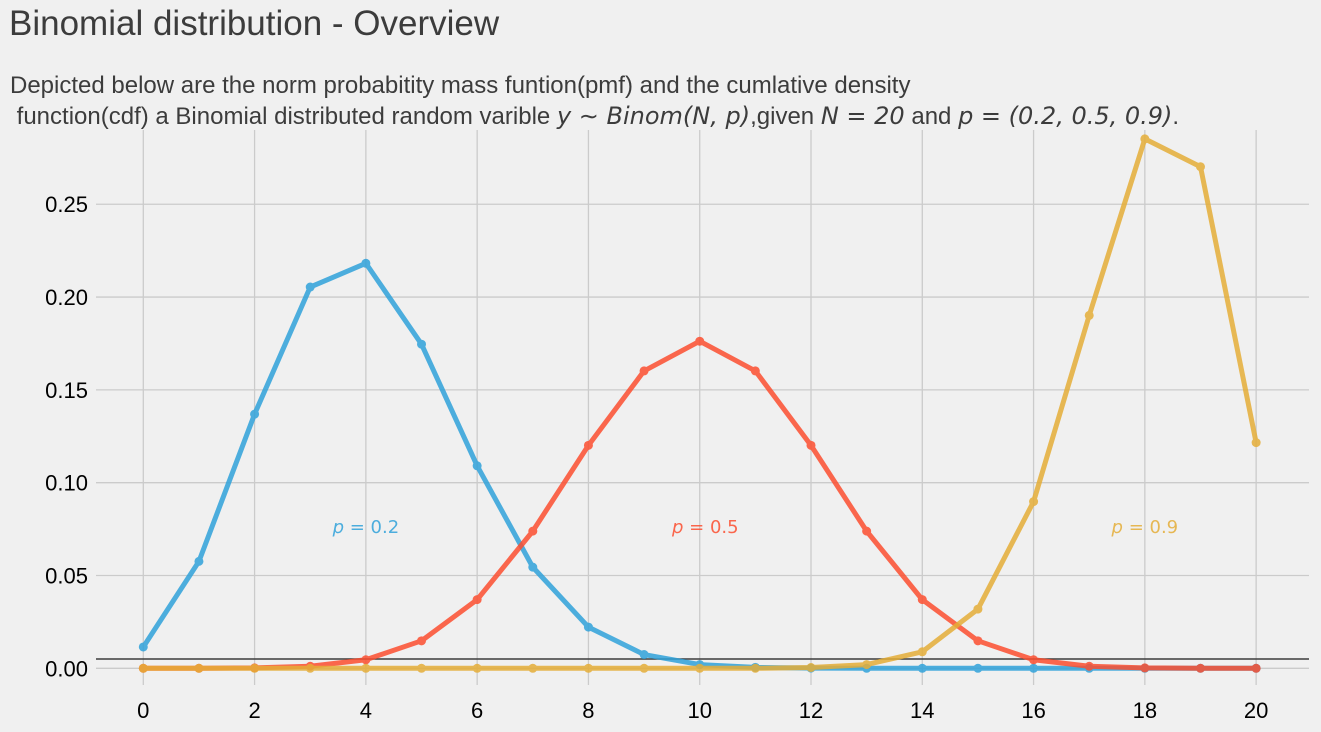 This screenshot has height=732, width=1321. What do you see at coordinates (366, 527) in the screenshot?
I see `series-label: p = 0.2` at bounding box center [366, 527].